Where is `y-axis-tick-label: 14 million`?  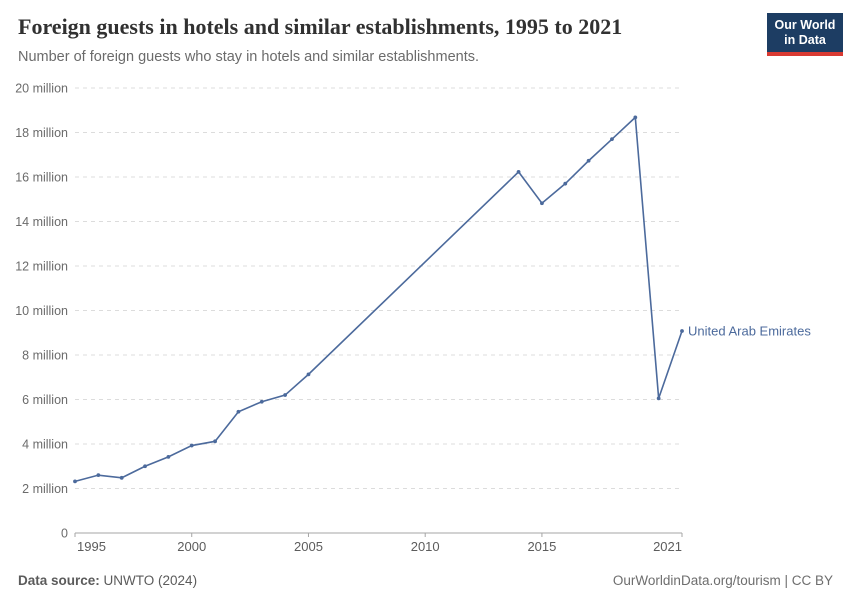 y-axis-tick-label: 14 million is located at coordinates (41, 222).